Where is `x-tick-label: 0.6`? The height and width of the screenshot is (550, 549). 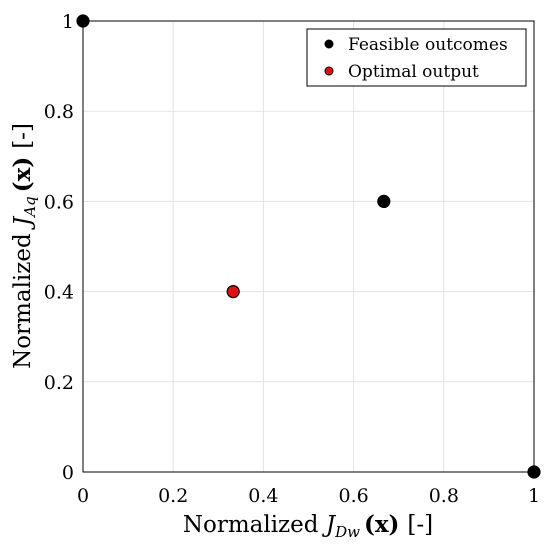 x-tick-label: 0.6 is located at coordinates (353, 496).